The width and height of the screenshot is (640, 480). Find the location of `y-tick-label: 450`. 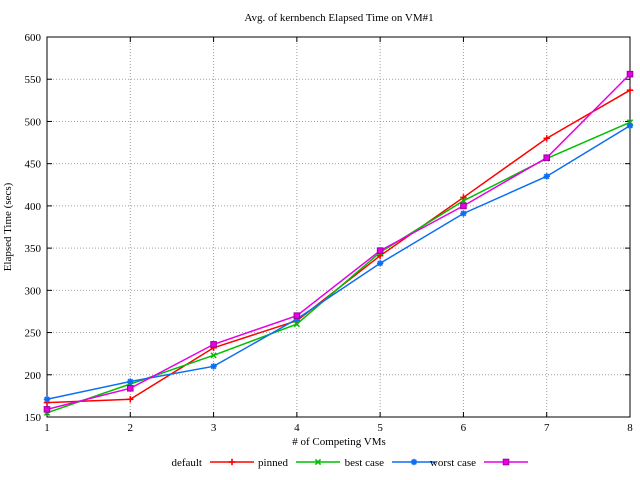

y-tick-label: 450 is located at coordinates (33, 165).